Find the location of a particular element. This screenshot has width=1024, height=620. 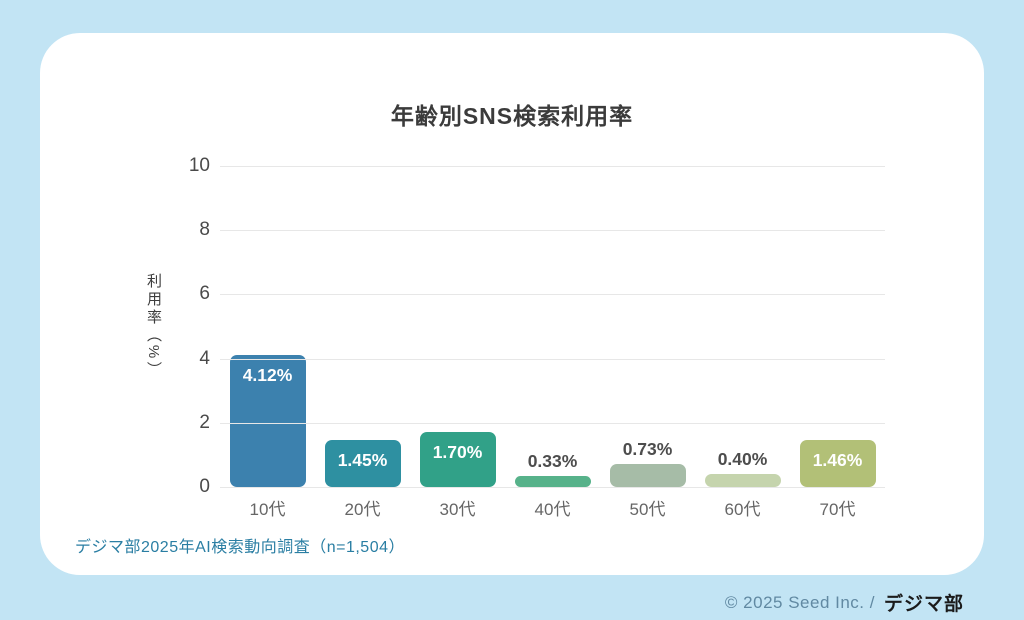

x-tick-label: 70代 is located at coordinates (837, 509).